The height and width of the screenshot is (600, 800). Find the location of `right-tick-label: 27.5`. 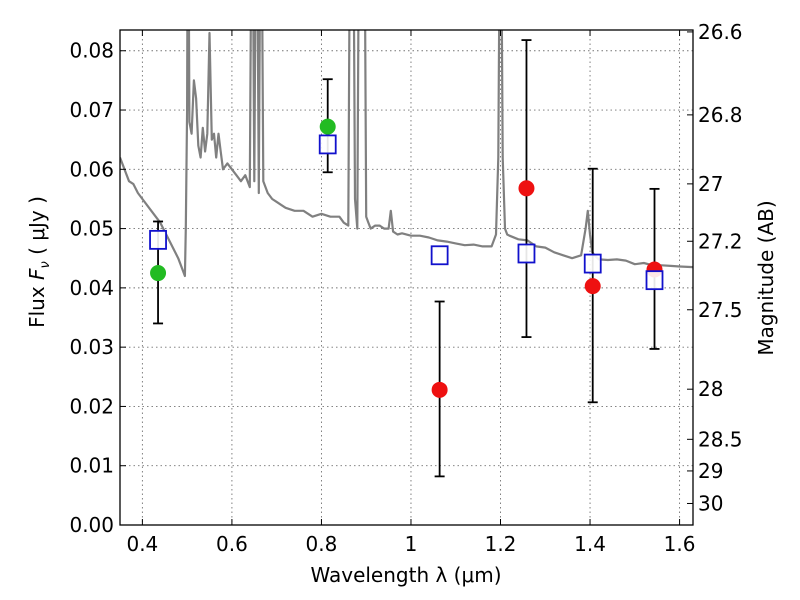

right-tick-label: 27.5 is located at coordinates (720, 310).